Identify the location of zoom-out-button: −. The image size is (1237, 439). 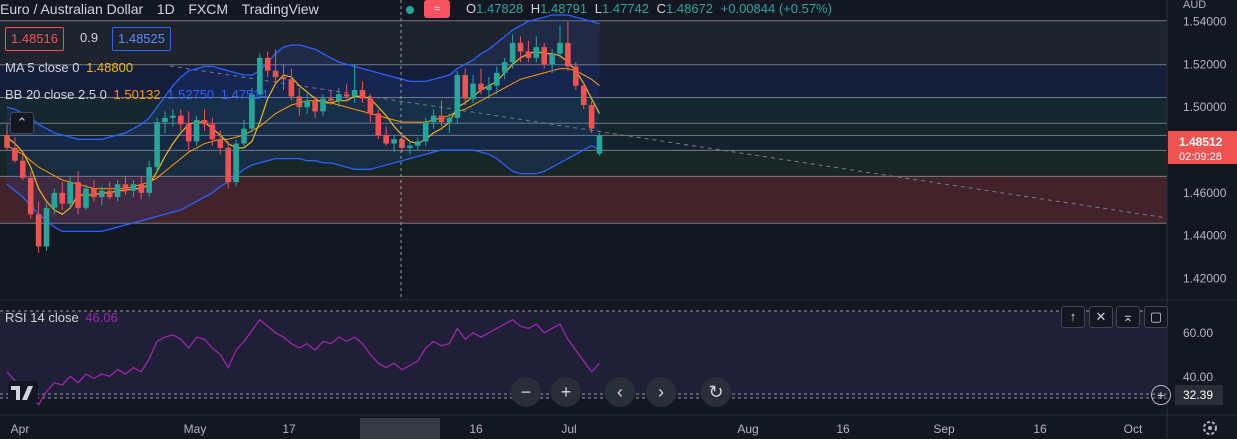
(526, 392).